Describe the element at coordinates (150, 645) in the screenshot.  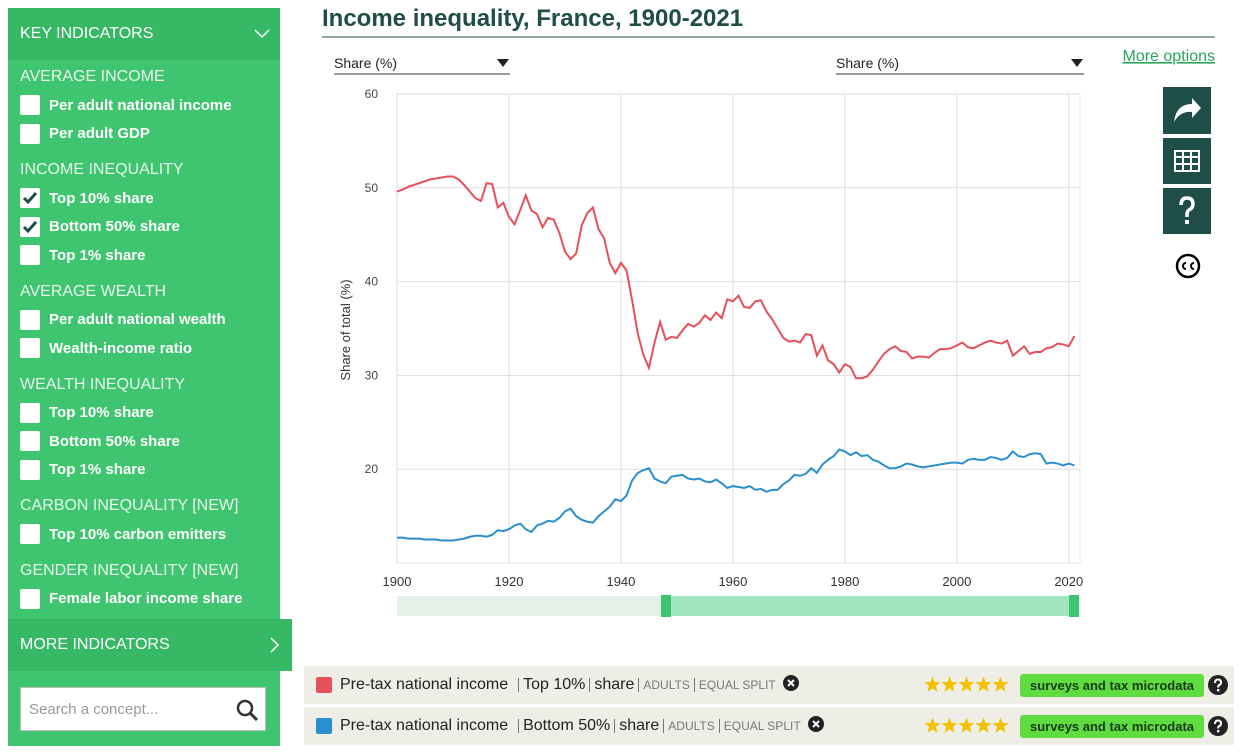
I see `more-indicators: MORE INDICATORS` at that location.